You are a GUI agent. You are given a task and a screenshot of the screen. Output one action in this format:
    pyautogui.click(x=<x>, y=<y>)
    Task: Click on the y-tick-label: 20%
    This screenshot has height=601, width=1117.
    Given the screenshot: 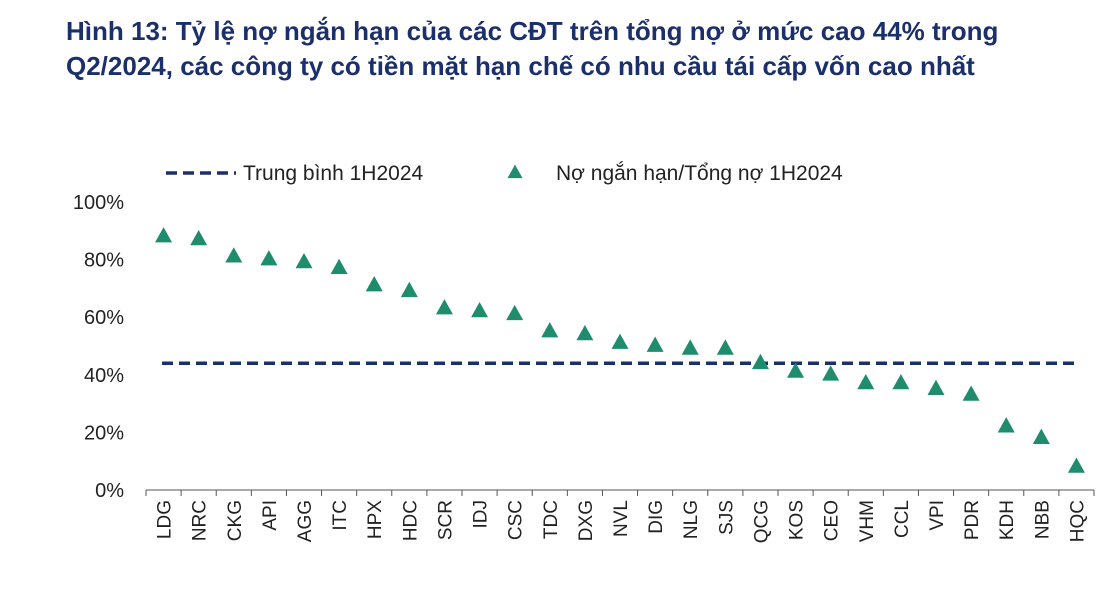 What is the action you would take?
    pyautogui.click(x=104, y=433)
    